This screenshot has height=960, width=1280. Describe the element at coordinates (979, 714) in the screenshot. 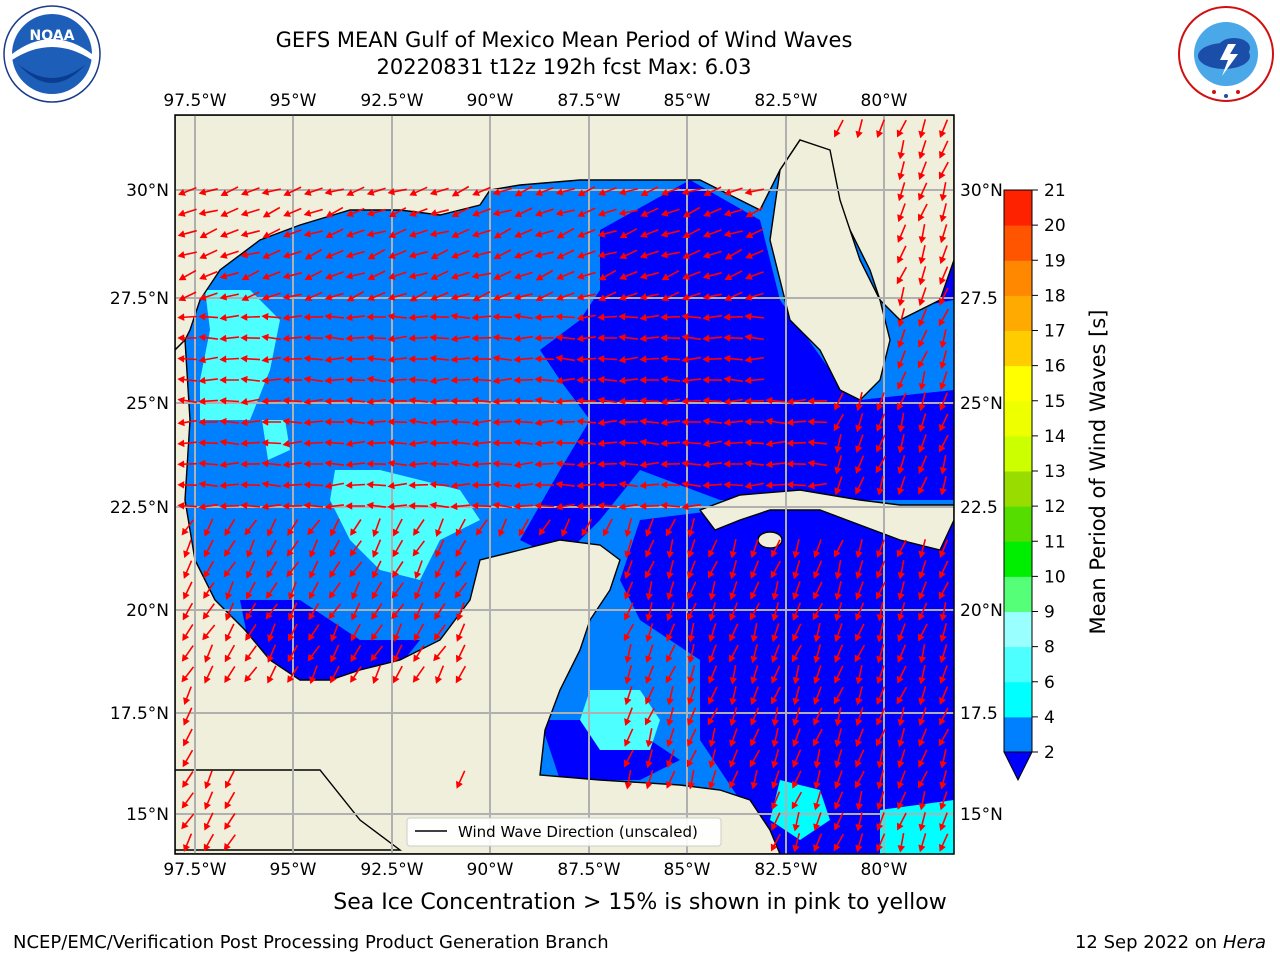

I see `lat-label-right: 17.5` at that location.